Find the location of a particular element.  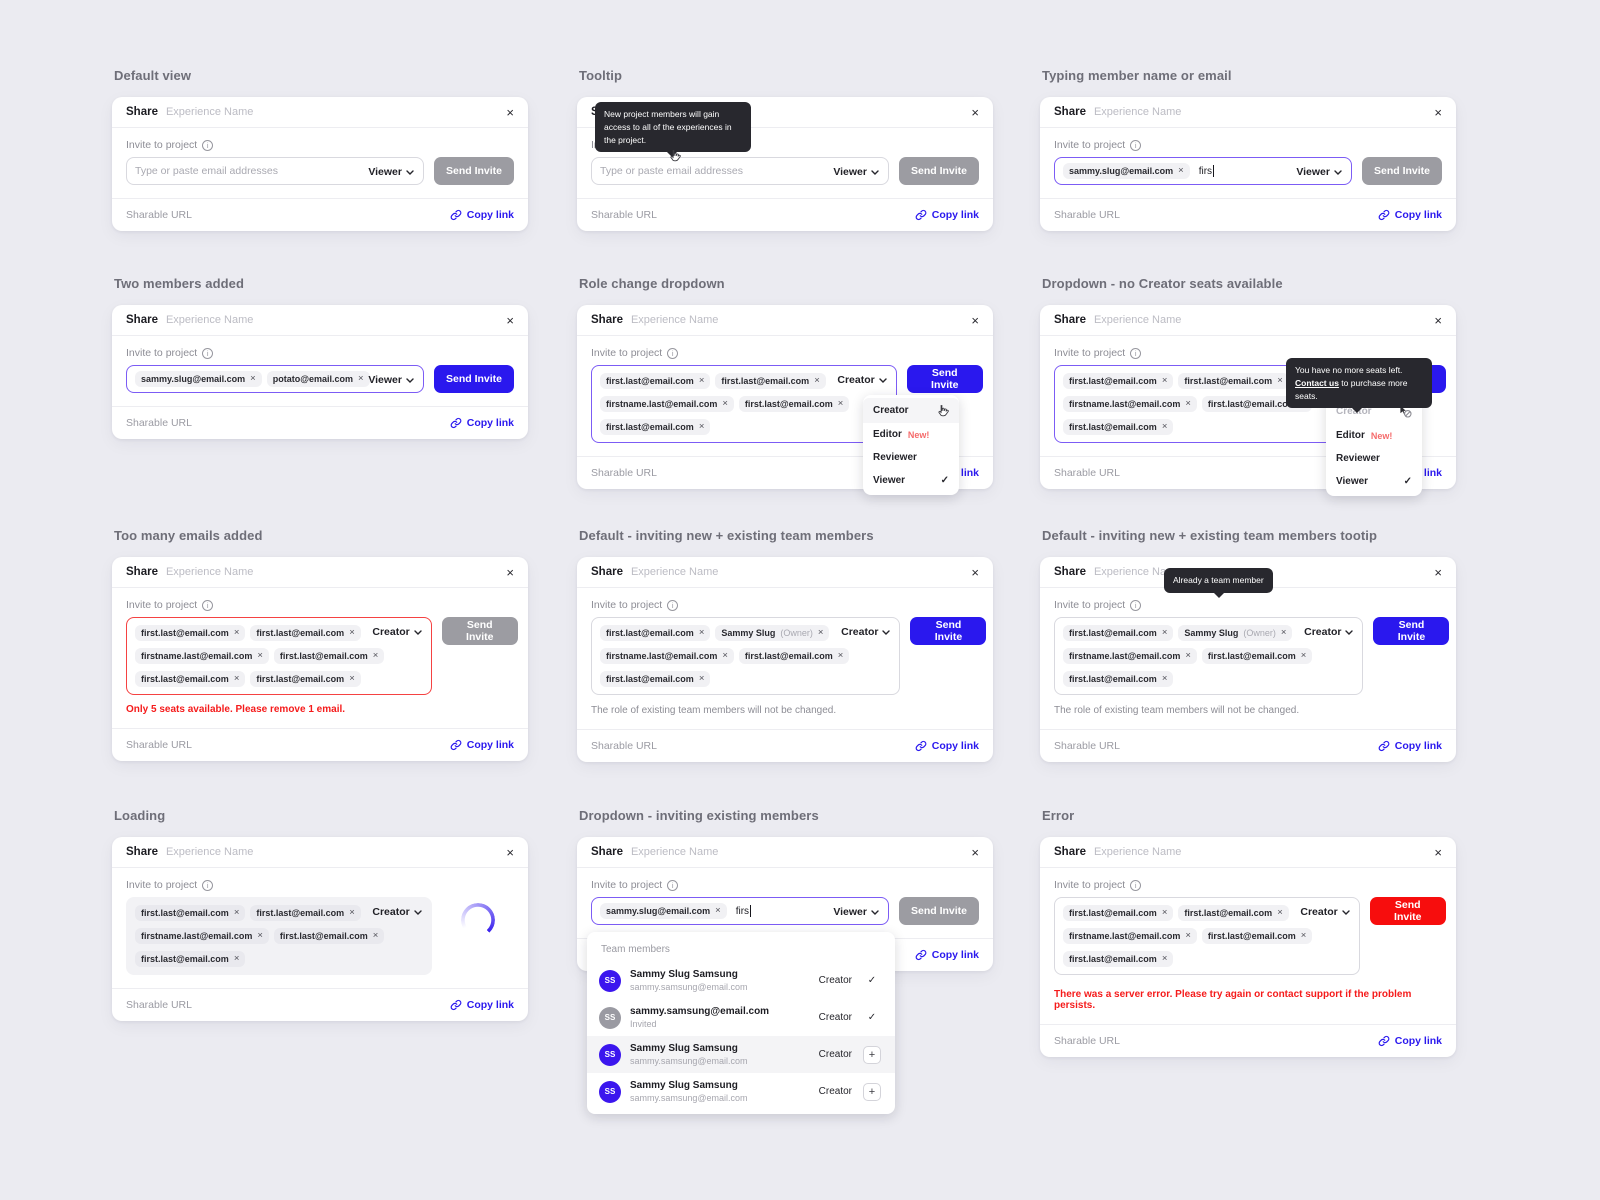

dropdown-item-editor: Editor New! is located at coordinates (1364, 435).